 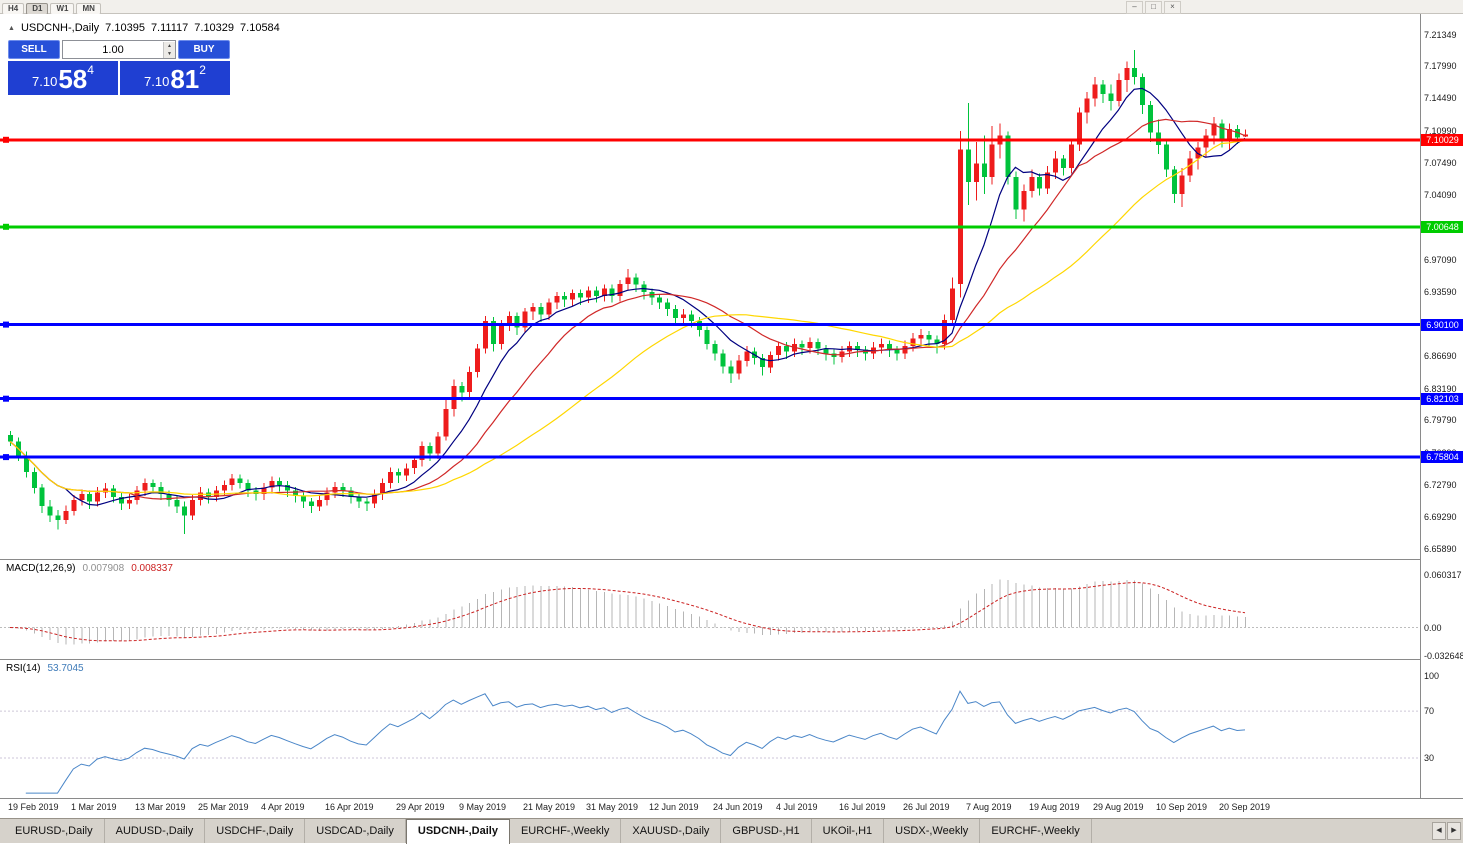 I want to click on tab-scroll-left-button: ◀, so click(x=1439, y=831).